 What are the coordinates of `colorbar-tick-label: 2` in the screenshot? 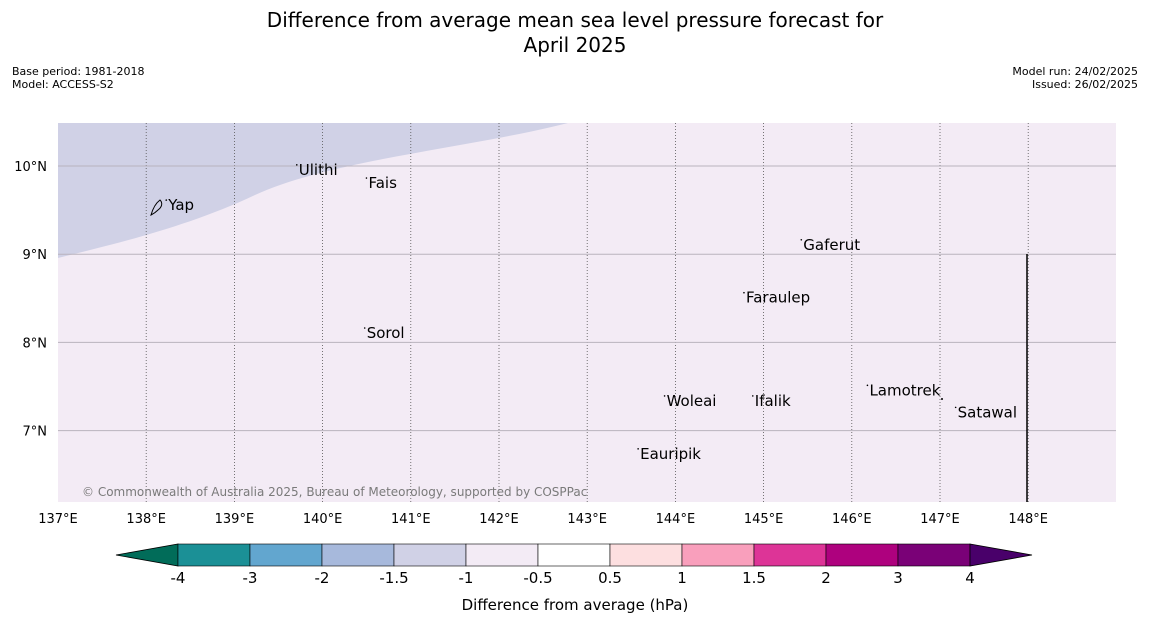 It's located at (826, 578).